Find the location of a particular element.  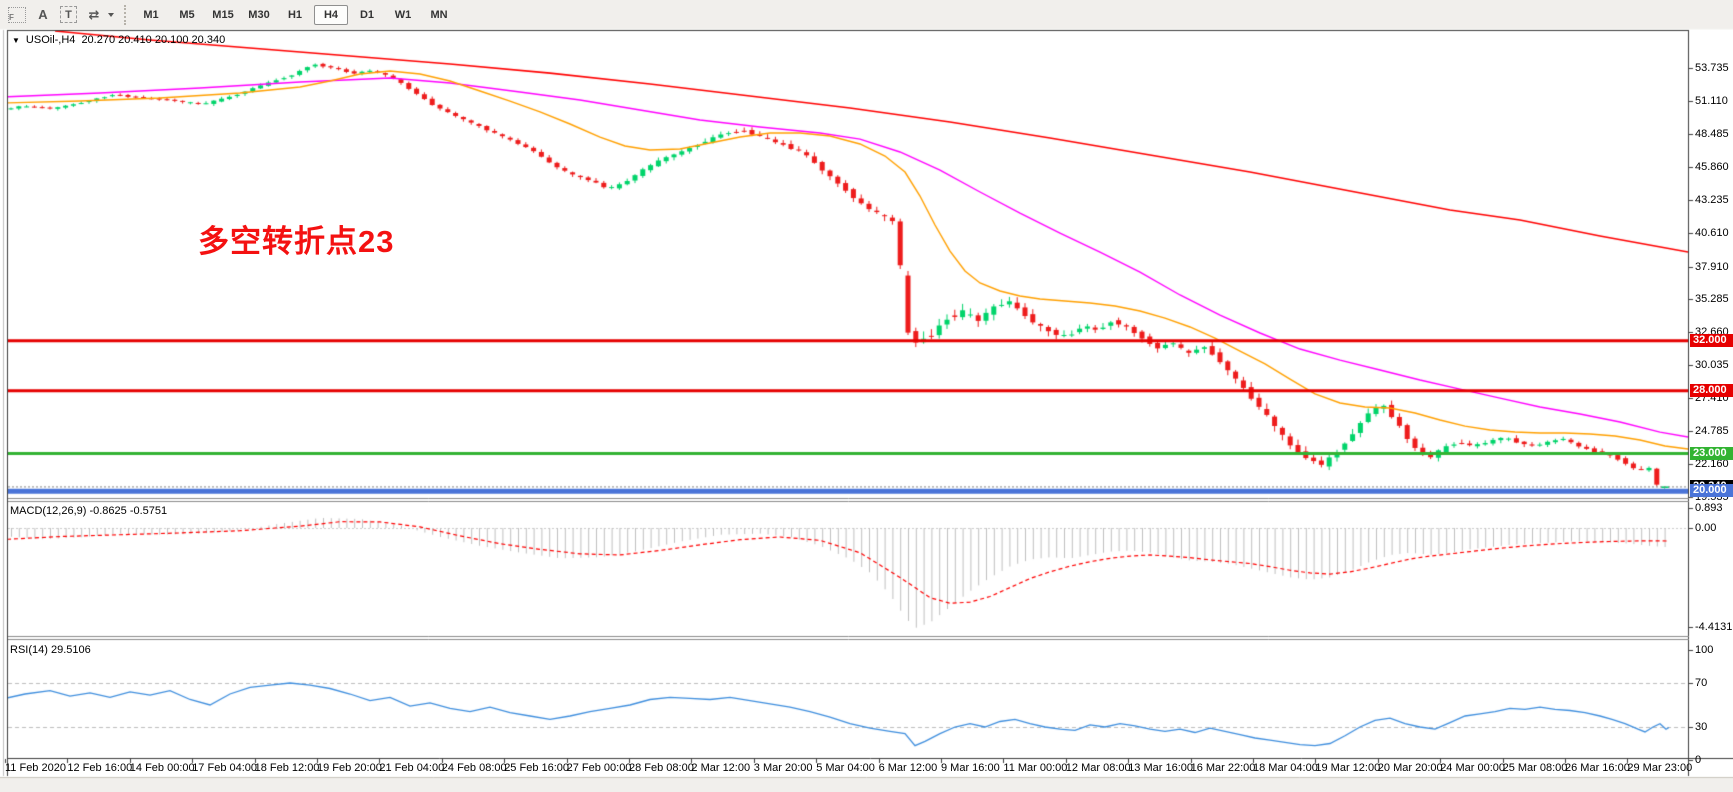

price-axis-label: 30.035 is located at coordinates (1712, 365).